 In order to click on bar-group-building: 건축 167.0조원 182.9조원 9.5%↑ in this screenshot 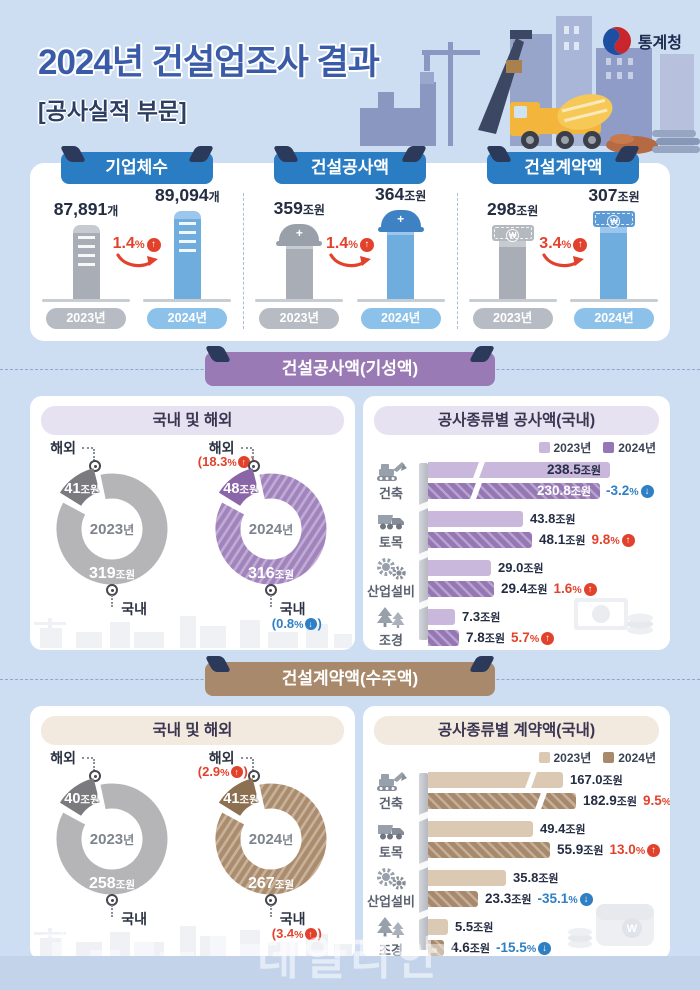, I will do `click(518, 790)`.